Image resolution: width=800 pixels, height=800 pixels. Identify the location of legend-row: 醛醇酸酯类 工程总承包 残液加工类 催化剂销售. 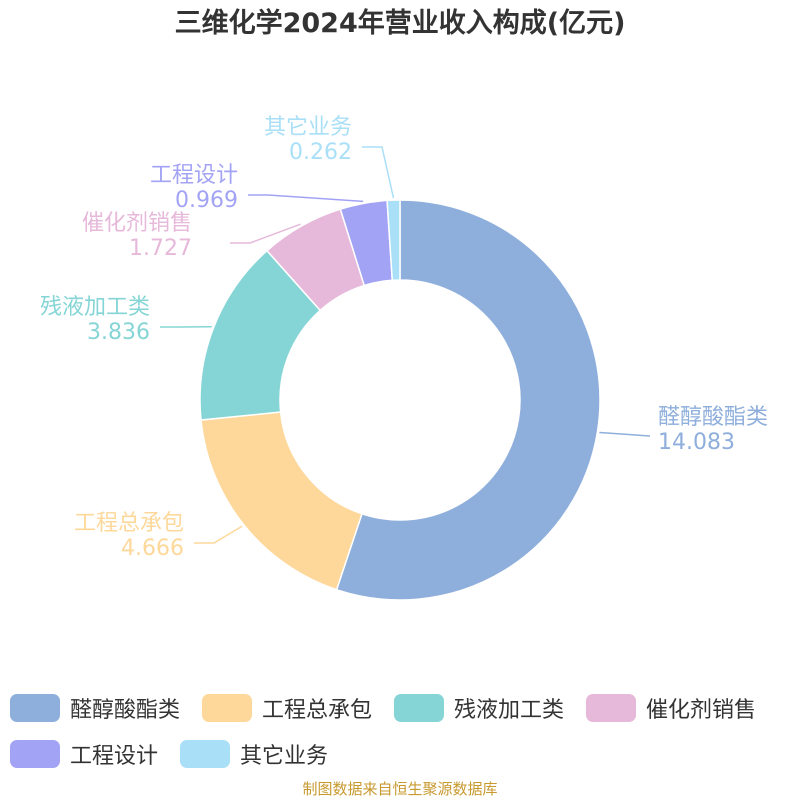
(405, 708).